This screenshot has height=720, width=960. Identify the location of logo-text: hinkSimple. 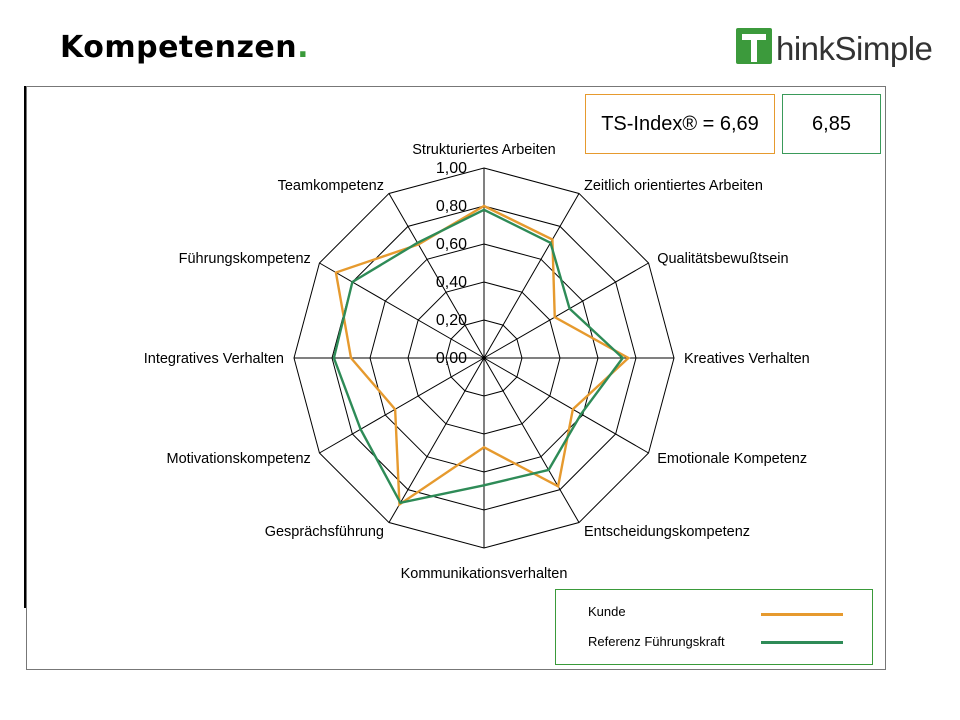
(854, 48).